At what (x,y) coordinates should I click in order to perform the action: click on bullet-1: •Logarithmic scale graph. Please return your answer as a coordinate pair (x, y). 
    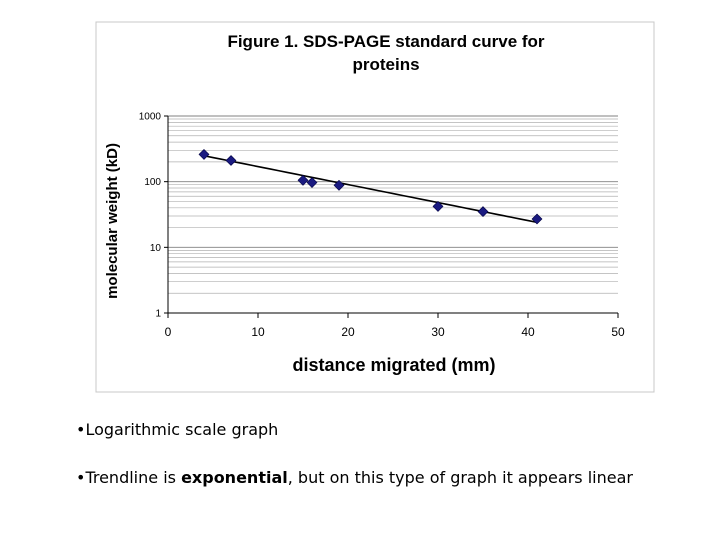
    Looking at the image, I should click on (177, 429).